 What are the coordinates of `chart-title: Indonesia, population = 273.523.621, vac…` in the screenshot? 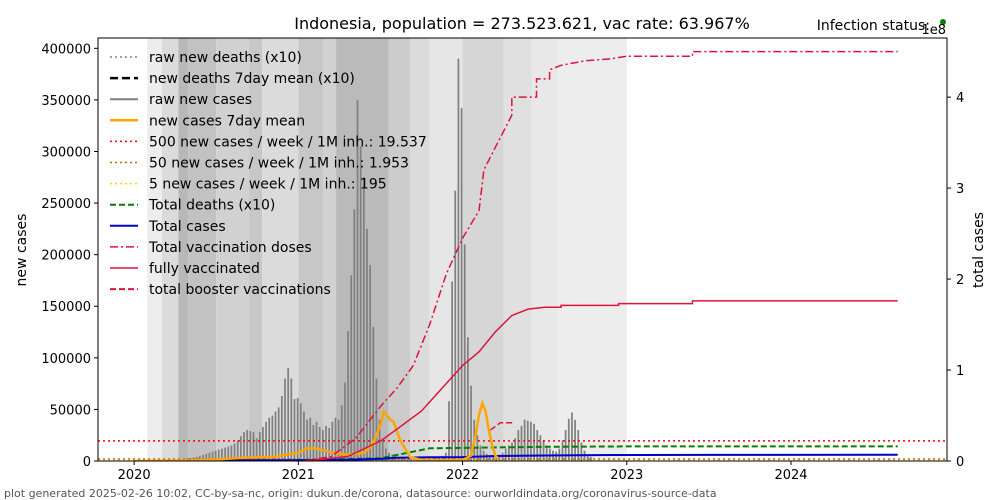 It's located at (522, 23).